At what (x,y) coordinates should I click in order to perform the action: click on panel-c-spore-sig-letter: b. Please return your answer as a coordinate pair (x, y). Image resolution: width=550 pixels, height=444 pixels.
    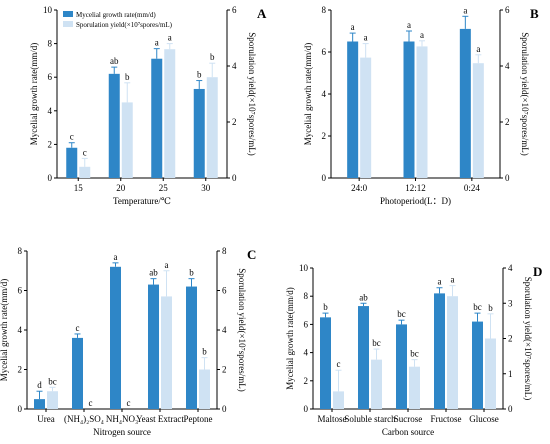
    Looking at the image, I should click on (204, 352).